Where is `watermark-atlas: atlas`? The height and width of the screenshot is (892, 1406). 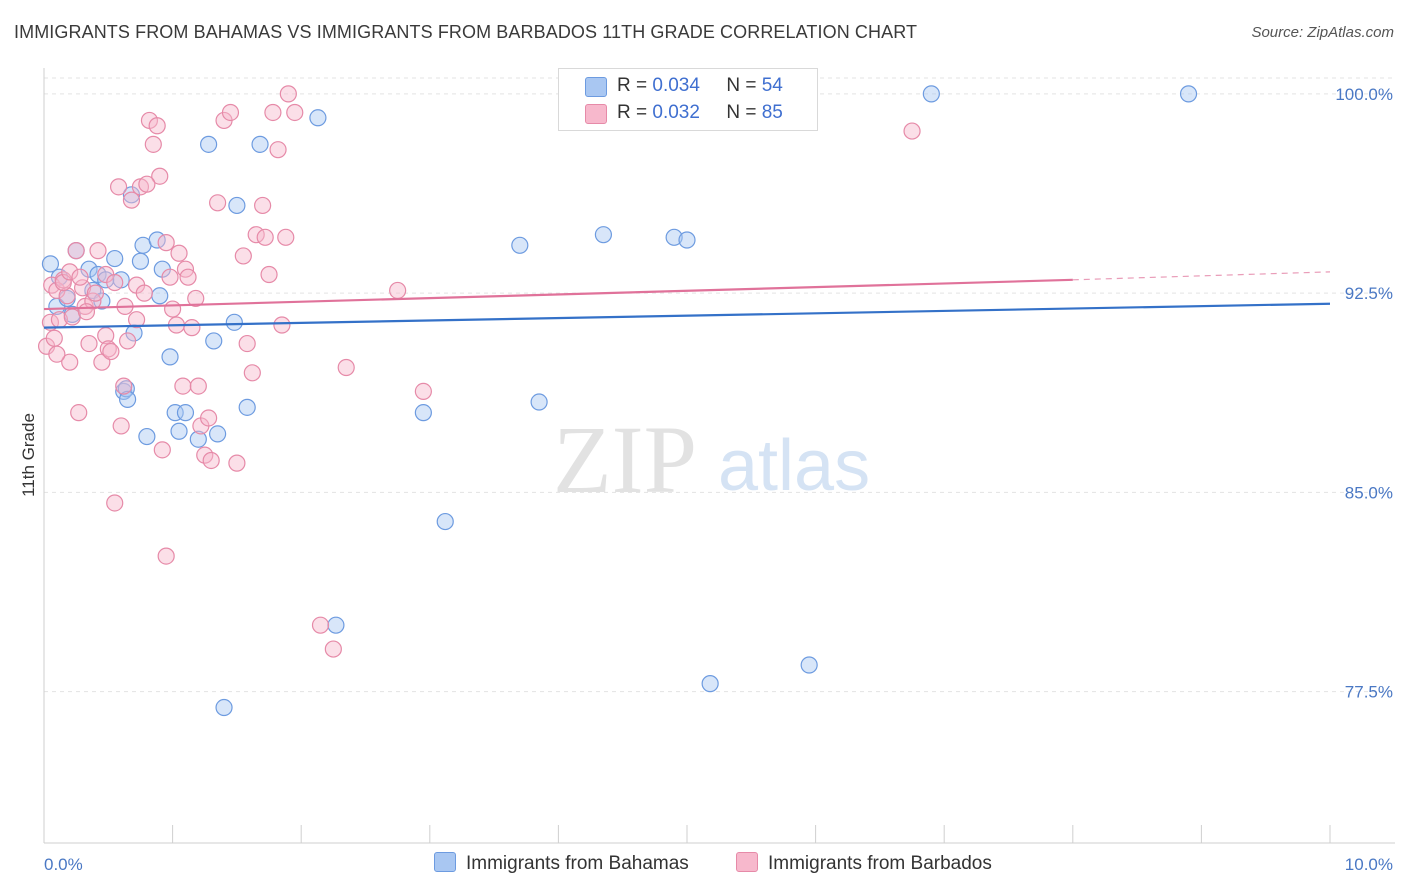
watermark-atlas: atlas is located at coordinates (794, 466).